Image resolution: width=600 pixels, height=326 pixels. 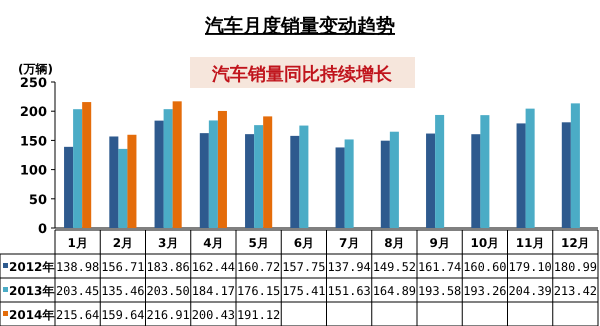 What do you see at coordinates (440, 291) in the screenshot?
I see `data-label: 193.58` at bounding box center [440, 291].